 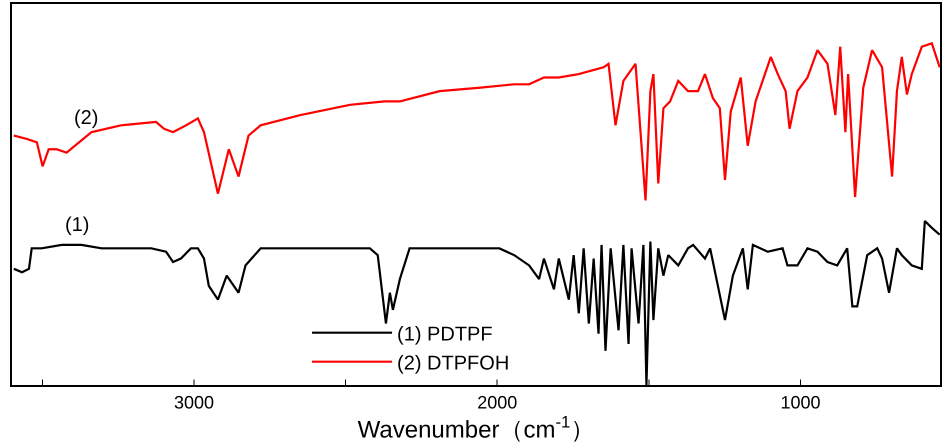 I want to click on x-axis-title: Wavenumber（cm$^{-1}$）, so click(x=476, y=428).